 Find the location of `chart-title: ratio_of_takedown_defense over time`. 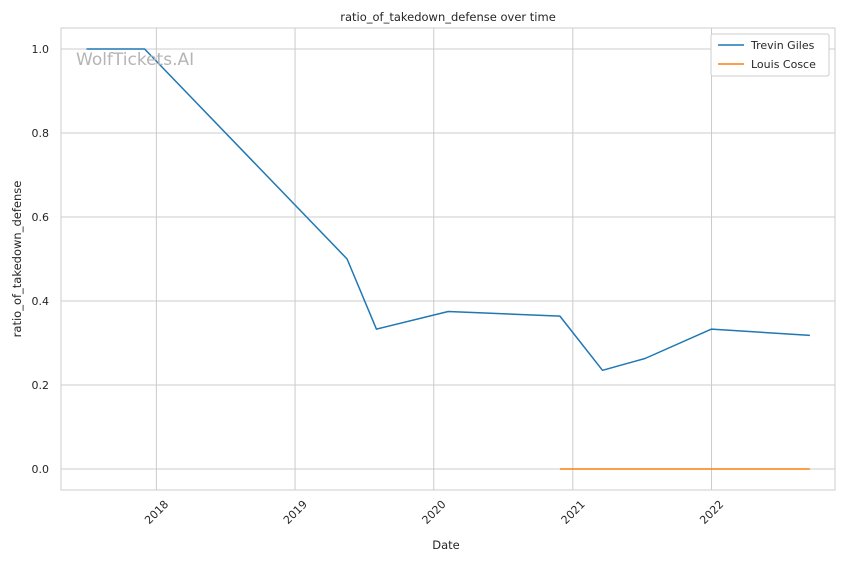

chart-title: ratio_of_takedown_defense over time is located at coordinates (448, 17).